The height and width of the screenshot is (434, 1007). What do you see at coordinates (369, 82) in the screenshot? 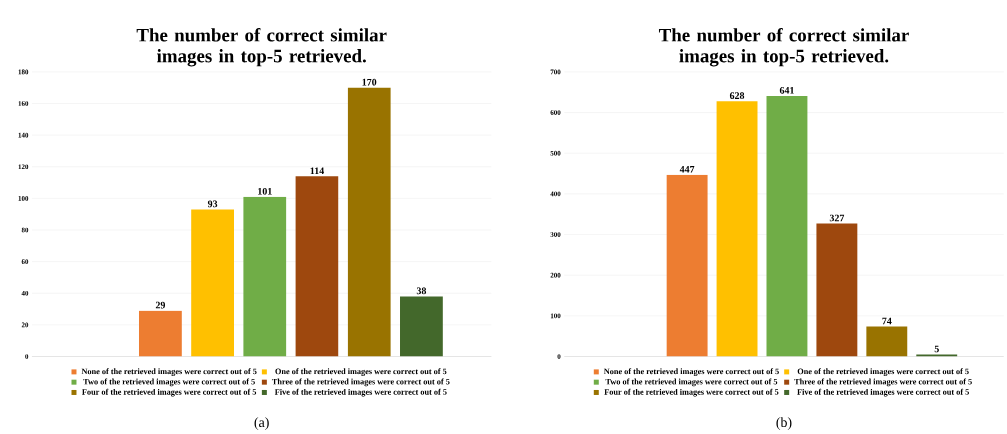
I see `data-label: 170` at bounding box center [369, 82].